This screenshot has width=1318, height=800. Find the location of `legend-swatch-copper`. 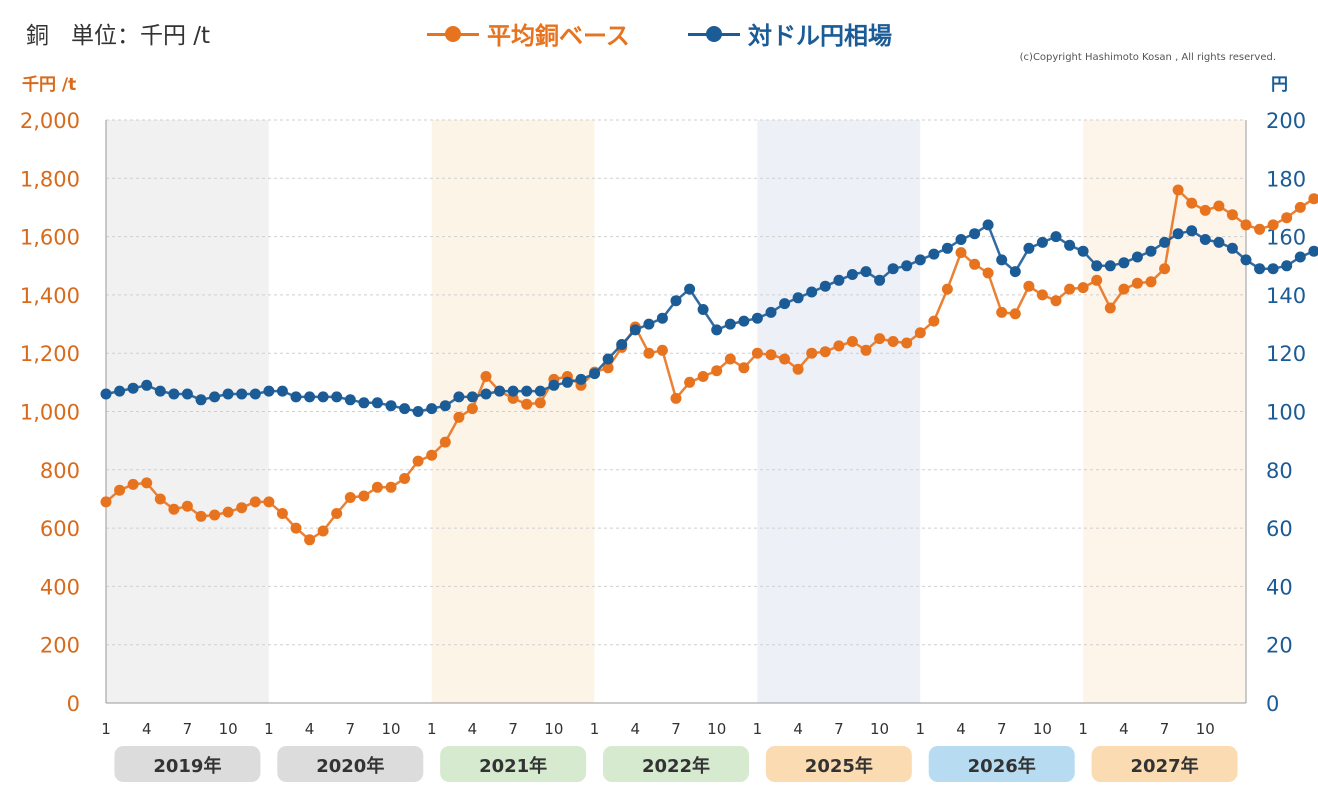

legend-swatch-copper is located at coordinates (453, 34).